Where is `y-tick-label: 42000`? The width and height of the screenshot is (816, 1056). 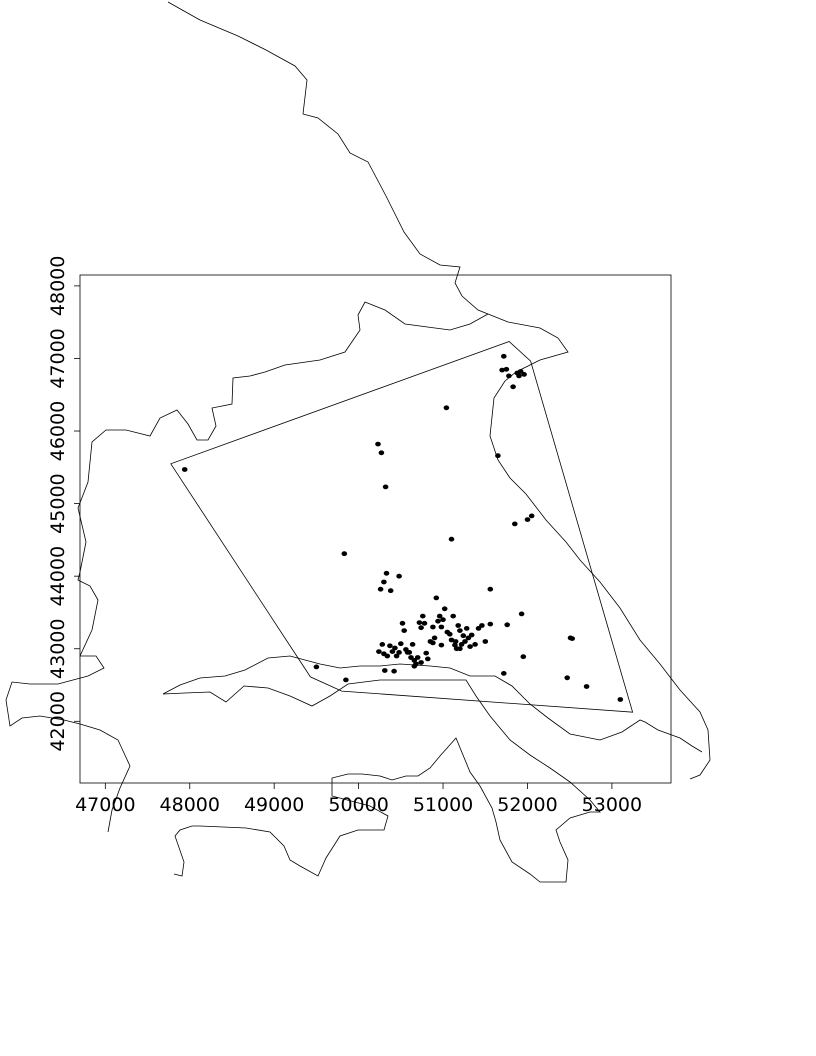
y-tick-label: 42000 is located at coordinates (58, 721).